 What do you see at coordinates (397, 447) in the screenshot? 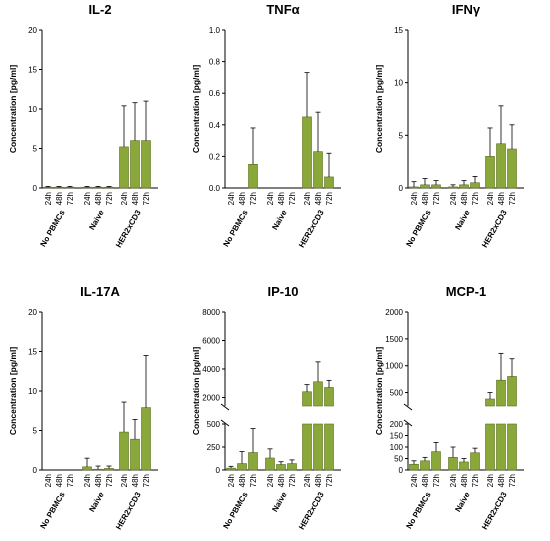
I see `y-tick-label: 100` at bounding box center [397, 447].